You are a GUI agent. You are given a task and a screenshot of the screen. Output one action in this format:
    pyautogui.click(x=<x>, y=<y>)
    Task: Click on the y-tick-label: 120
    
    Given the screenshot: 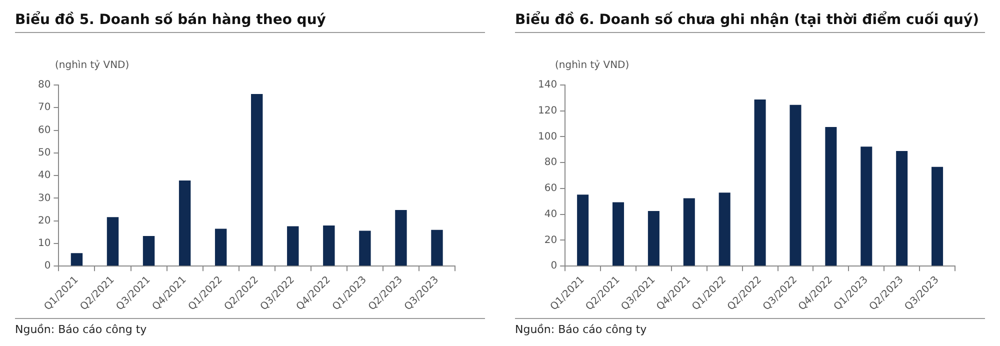 What is the action you would take?
    pyautogui.click(x=548, y=110)
    